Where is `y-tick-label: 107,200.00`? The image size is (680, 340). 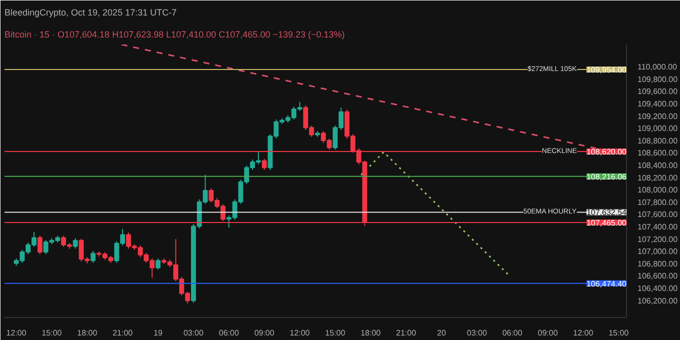
y-tick-label: 107,200.00 is located at coordinates (658, 239).